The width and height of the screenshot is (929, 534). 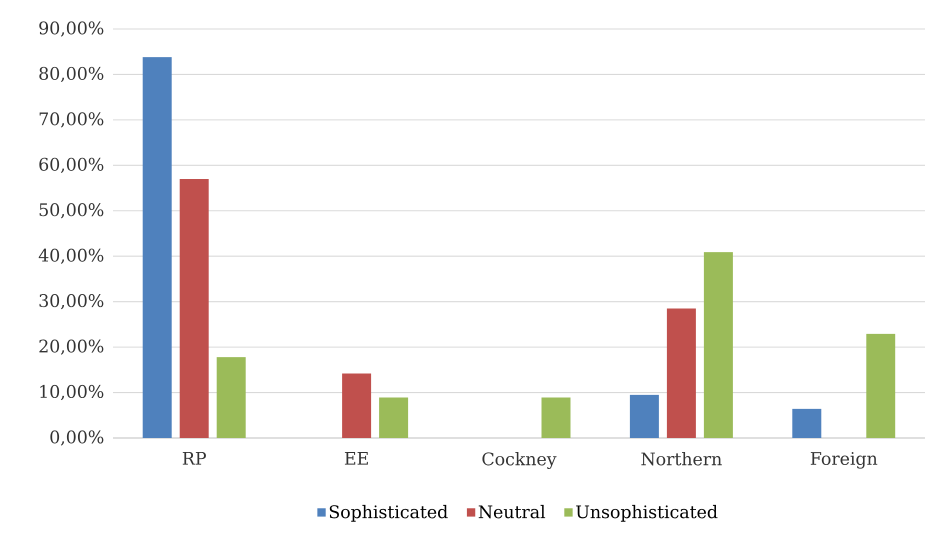 What do you see at coordinates (71, 29) in the screenshot?
I see `y-tick-label: 90,00%` at bounding box center [71, 29].